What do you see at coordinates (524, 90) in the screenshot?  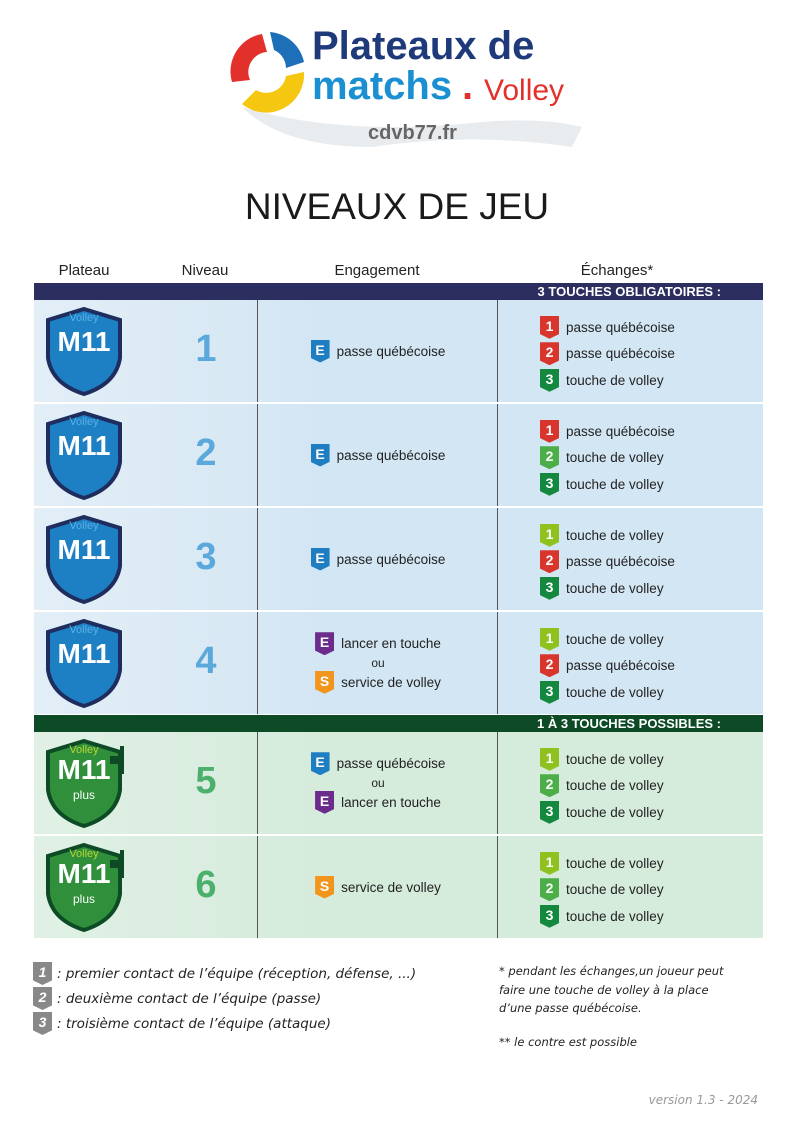 I see `logo-volley: Volley` at bounding box center [524, 90].